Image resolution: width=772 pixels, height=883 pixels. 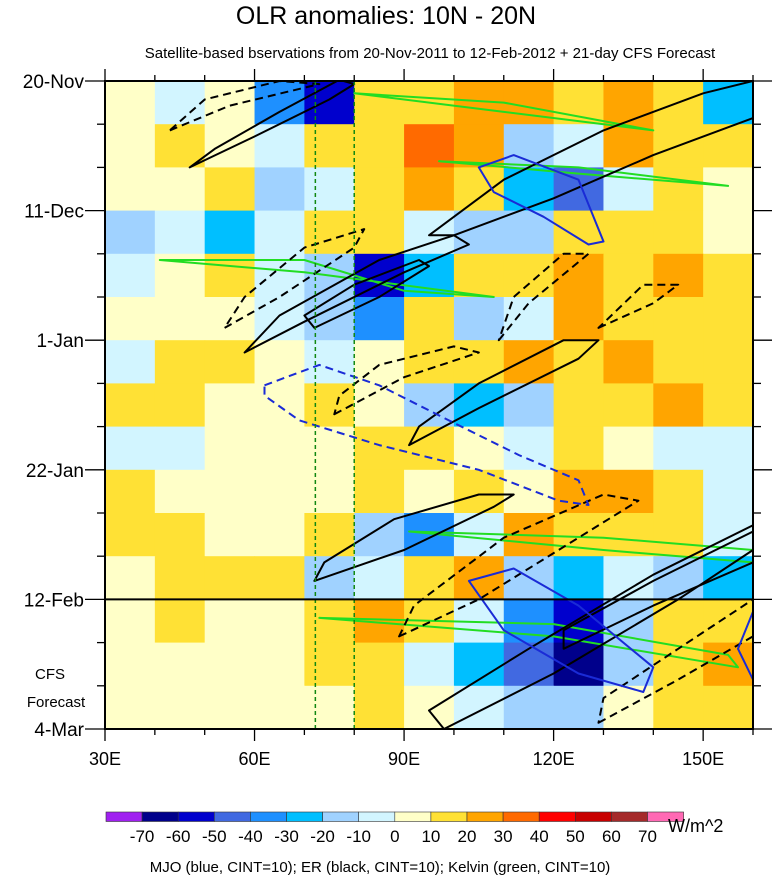 I want to click on colorbar-label: -40, so click(x=250, y=836).